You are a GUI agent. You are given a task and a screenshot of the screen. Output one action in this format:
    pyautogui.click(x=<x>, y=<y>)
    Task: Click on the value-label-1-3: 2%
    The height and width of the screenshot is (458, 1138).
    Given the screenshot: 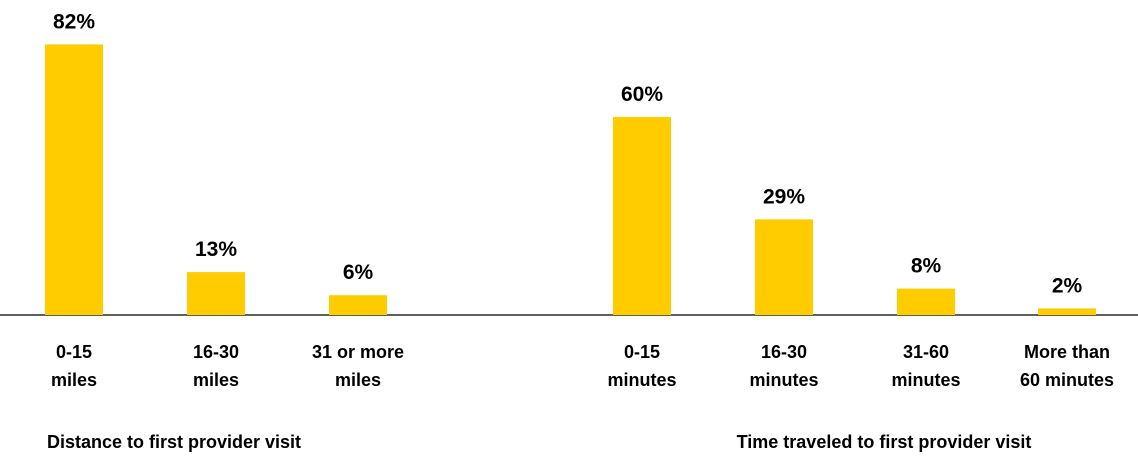 What is the action you would take?
    pyautogui.click(x=1067, y=285)
    